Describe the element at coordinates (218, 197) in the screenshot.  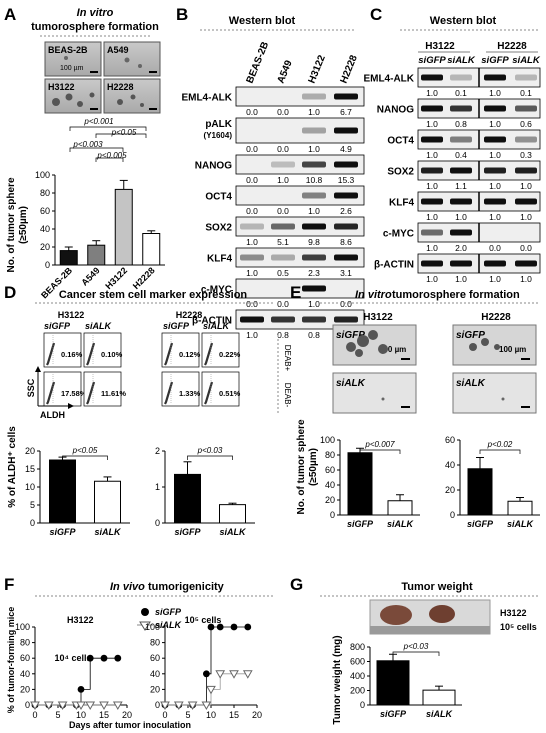
I see `blot-label: OCT4` at that location.